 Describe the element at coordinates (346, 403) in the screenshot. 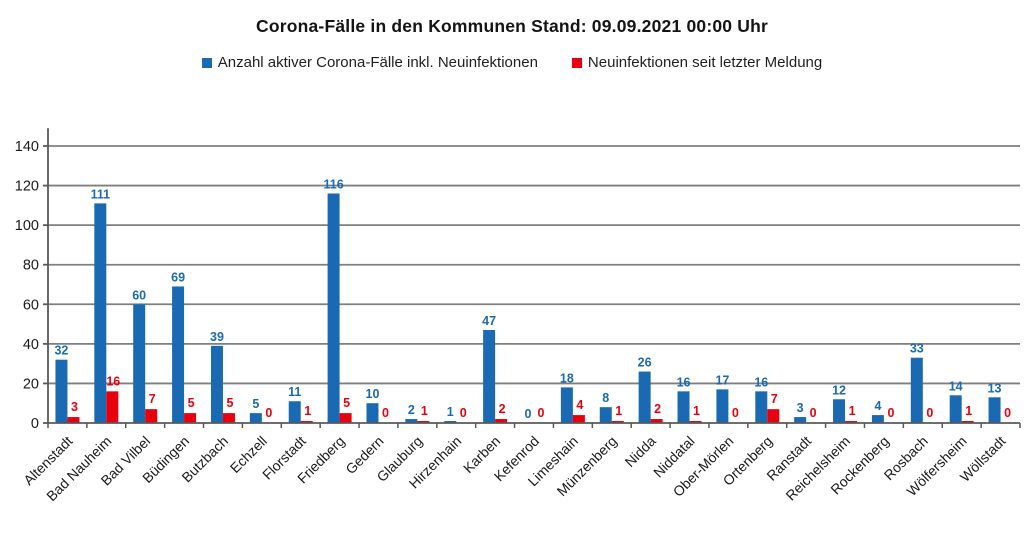

I see `value-label-new-Friedberg: 5` at that location.